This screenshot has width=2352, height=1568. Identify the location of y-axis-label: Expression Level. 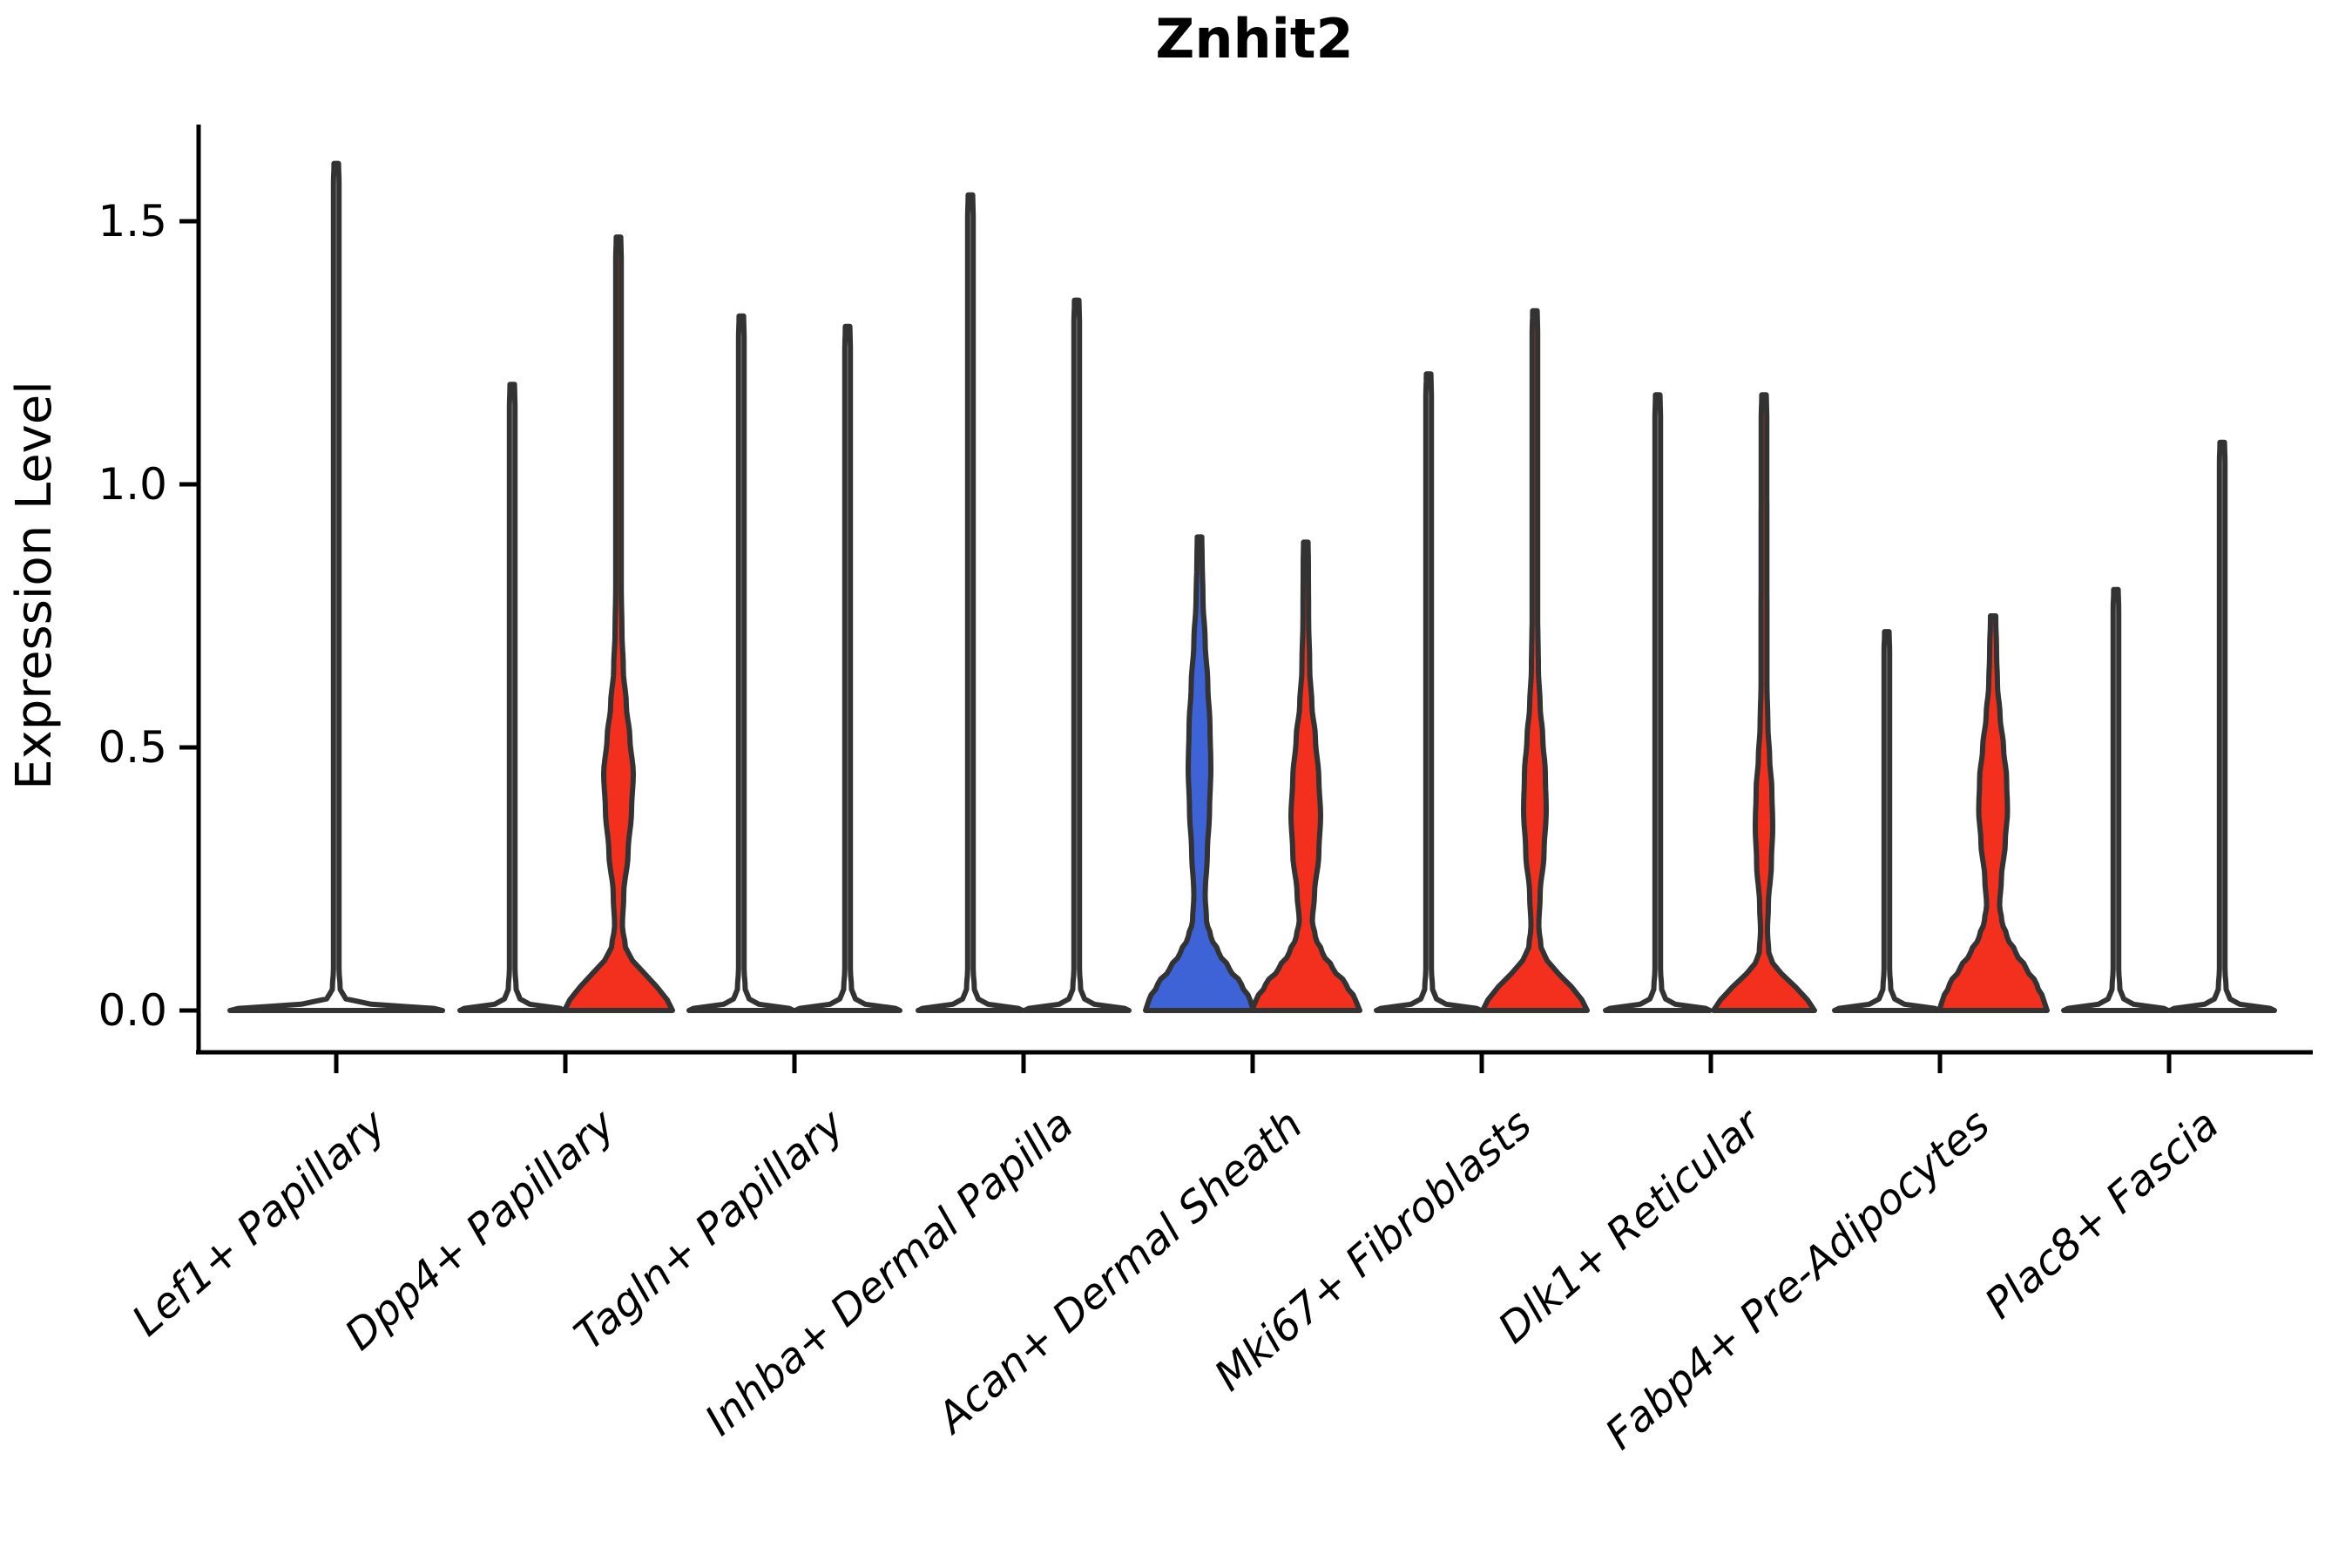
(34, 585).